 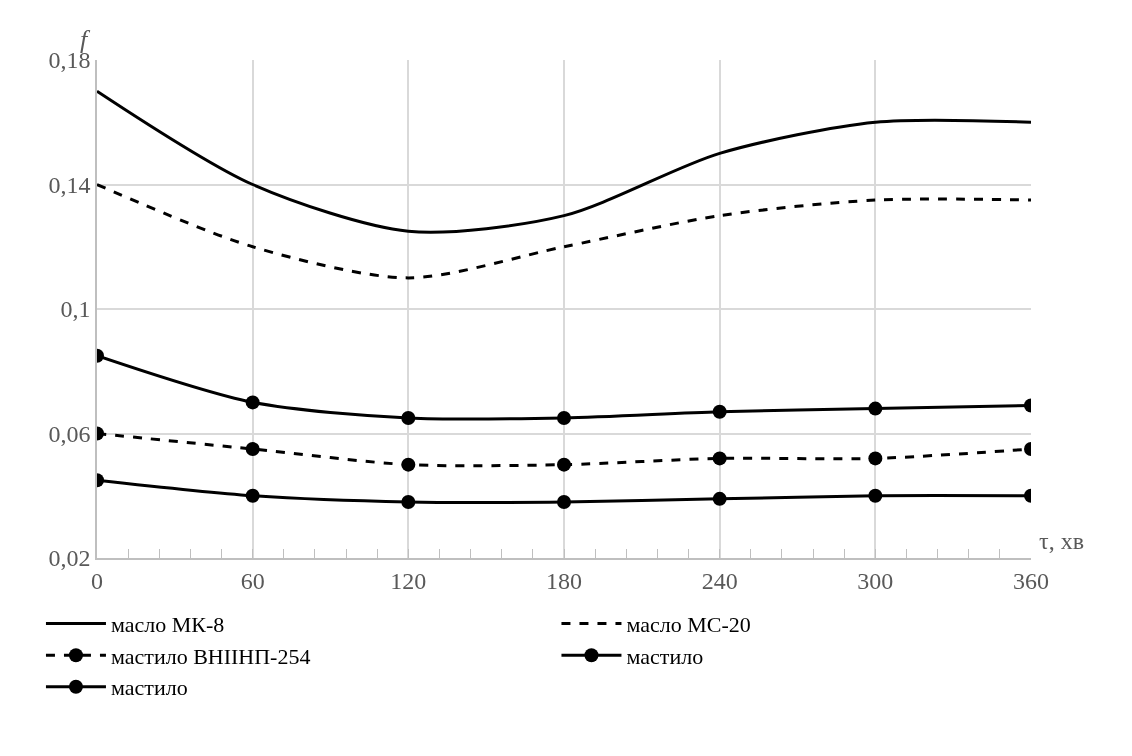 What do you see at coordinates (564, 580) in the screenshot?
I see `x-tick-label: 180` at bounding box center [564, 580].